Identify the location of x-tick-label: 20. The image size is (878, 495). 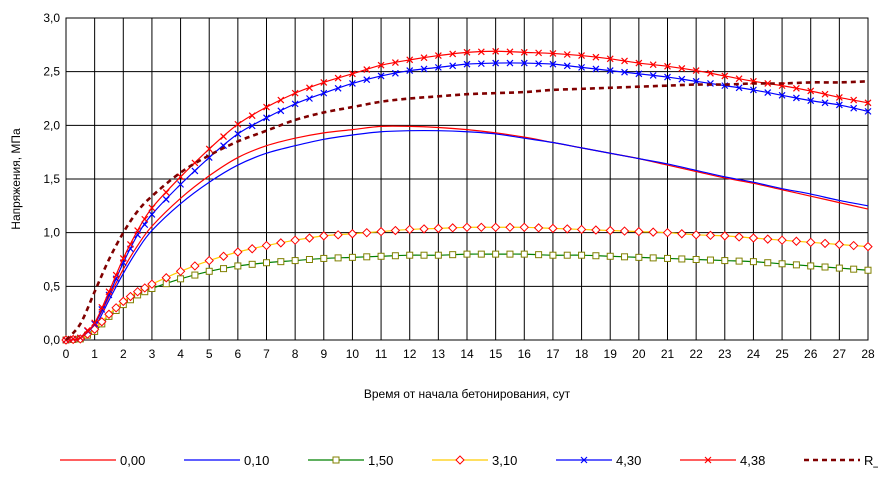
(639, 354).